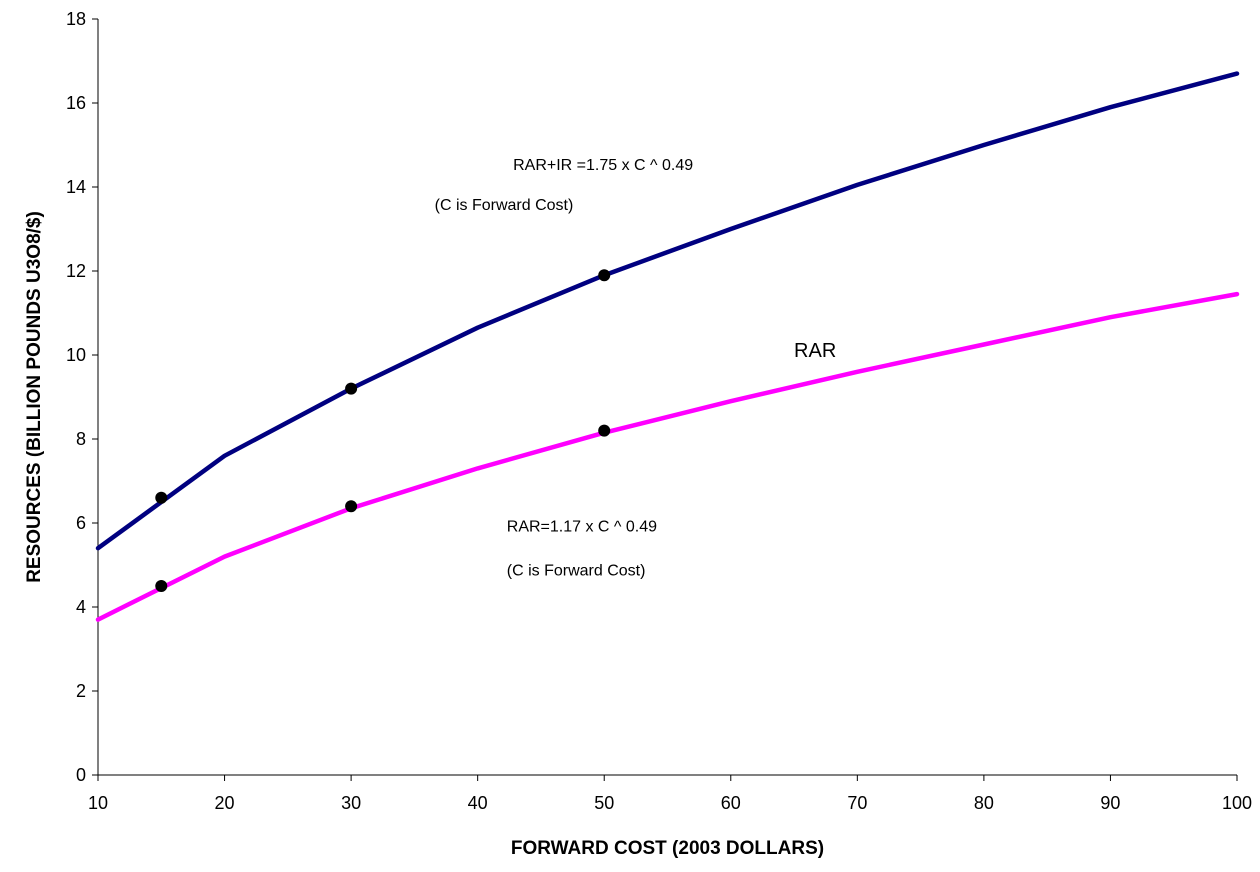  I want to click on x-tick-label: 20, so click(225, 803).